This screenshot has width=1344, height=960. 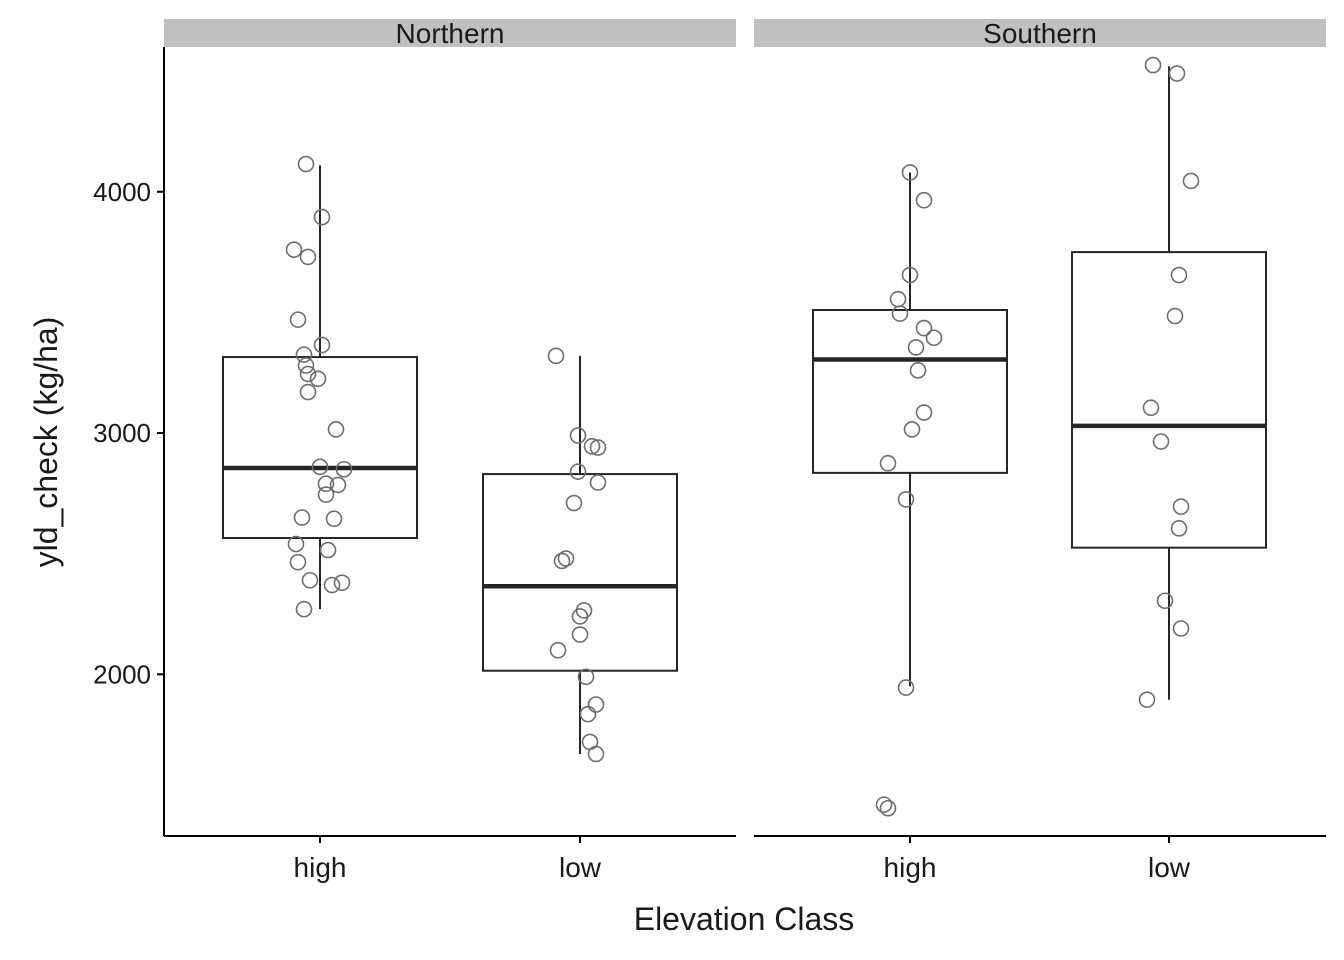 What do you see at coordinates (744, 919) in the screenshot?
I see `x-axis-label: Elevation Class` at bounding box center [744, 919].